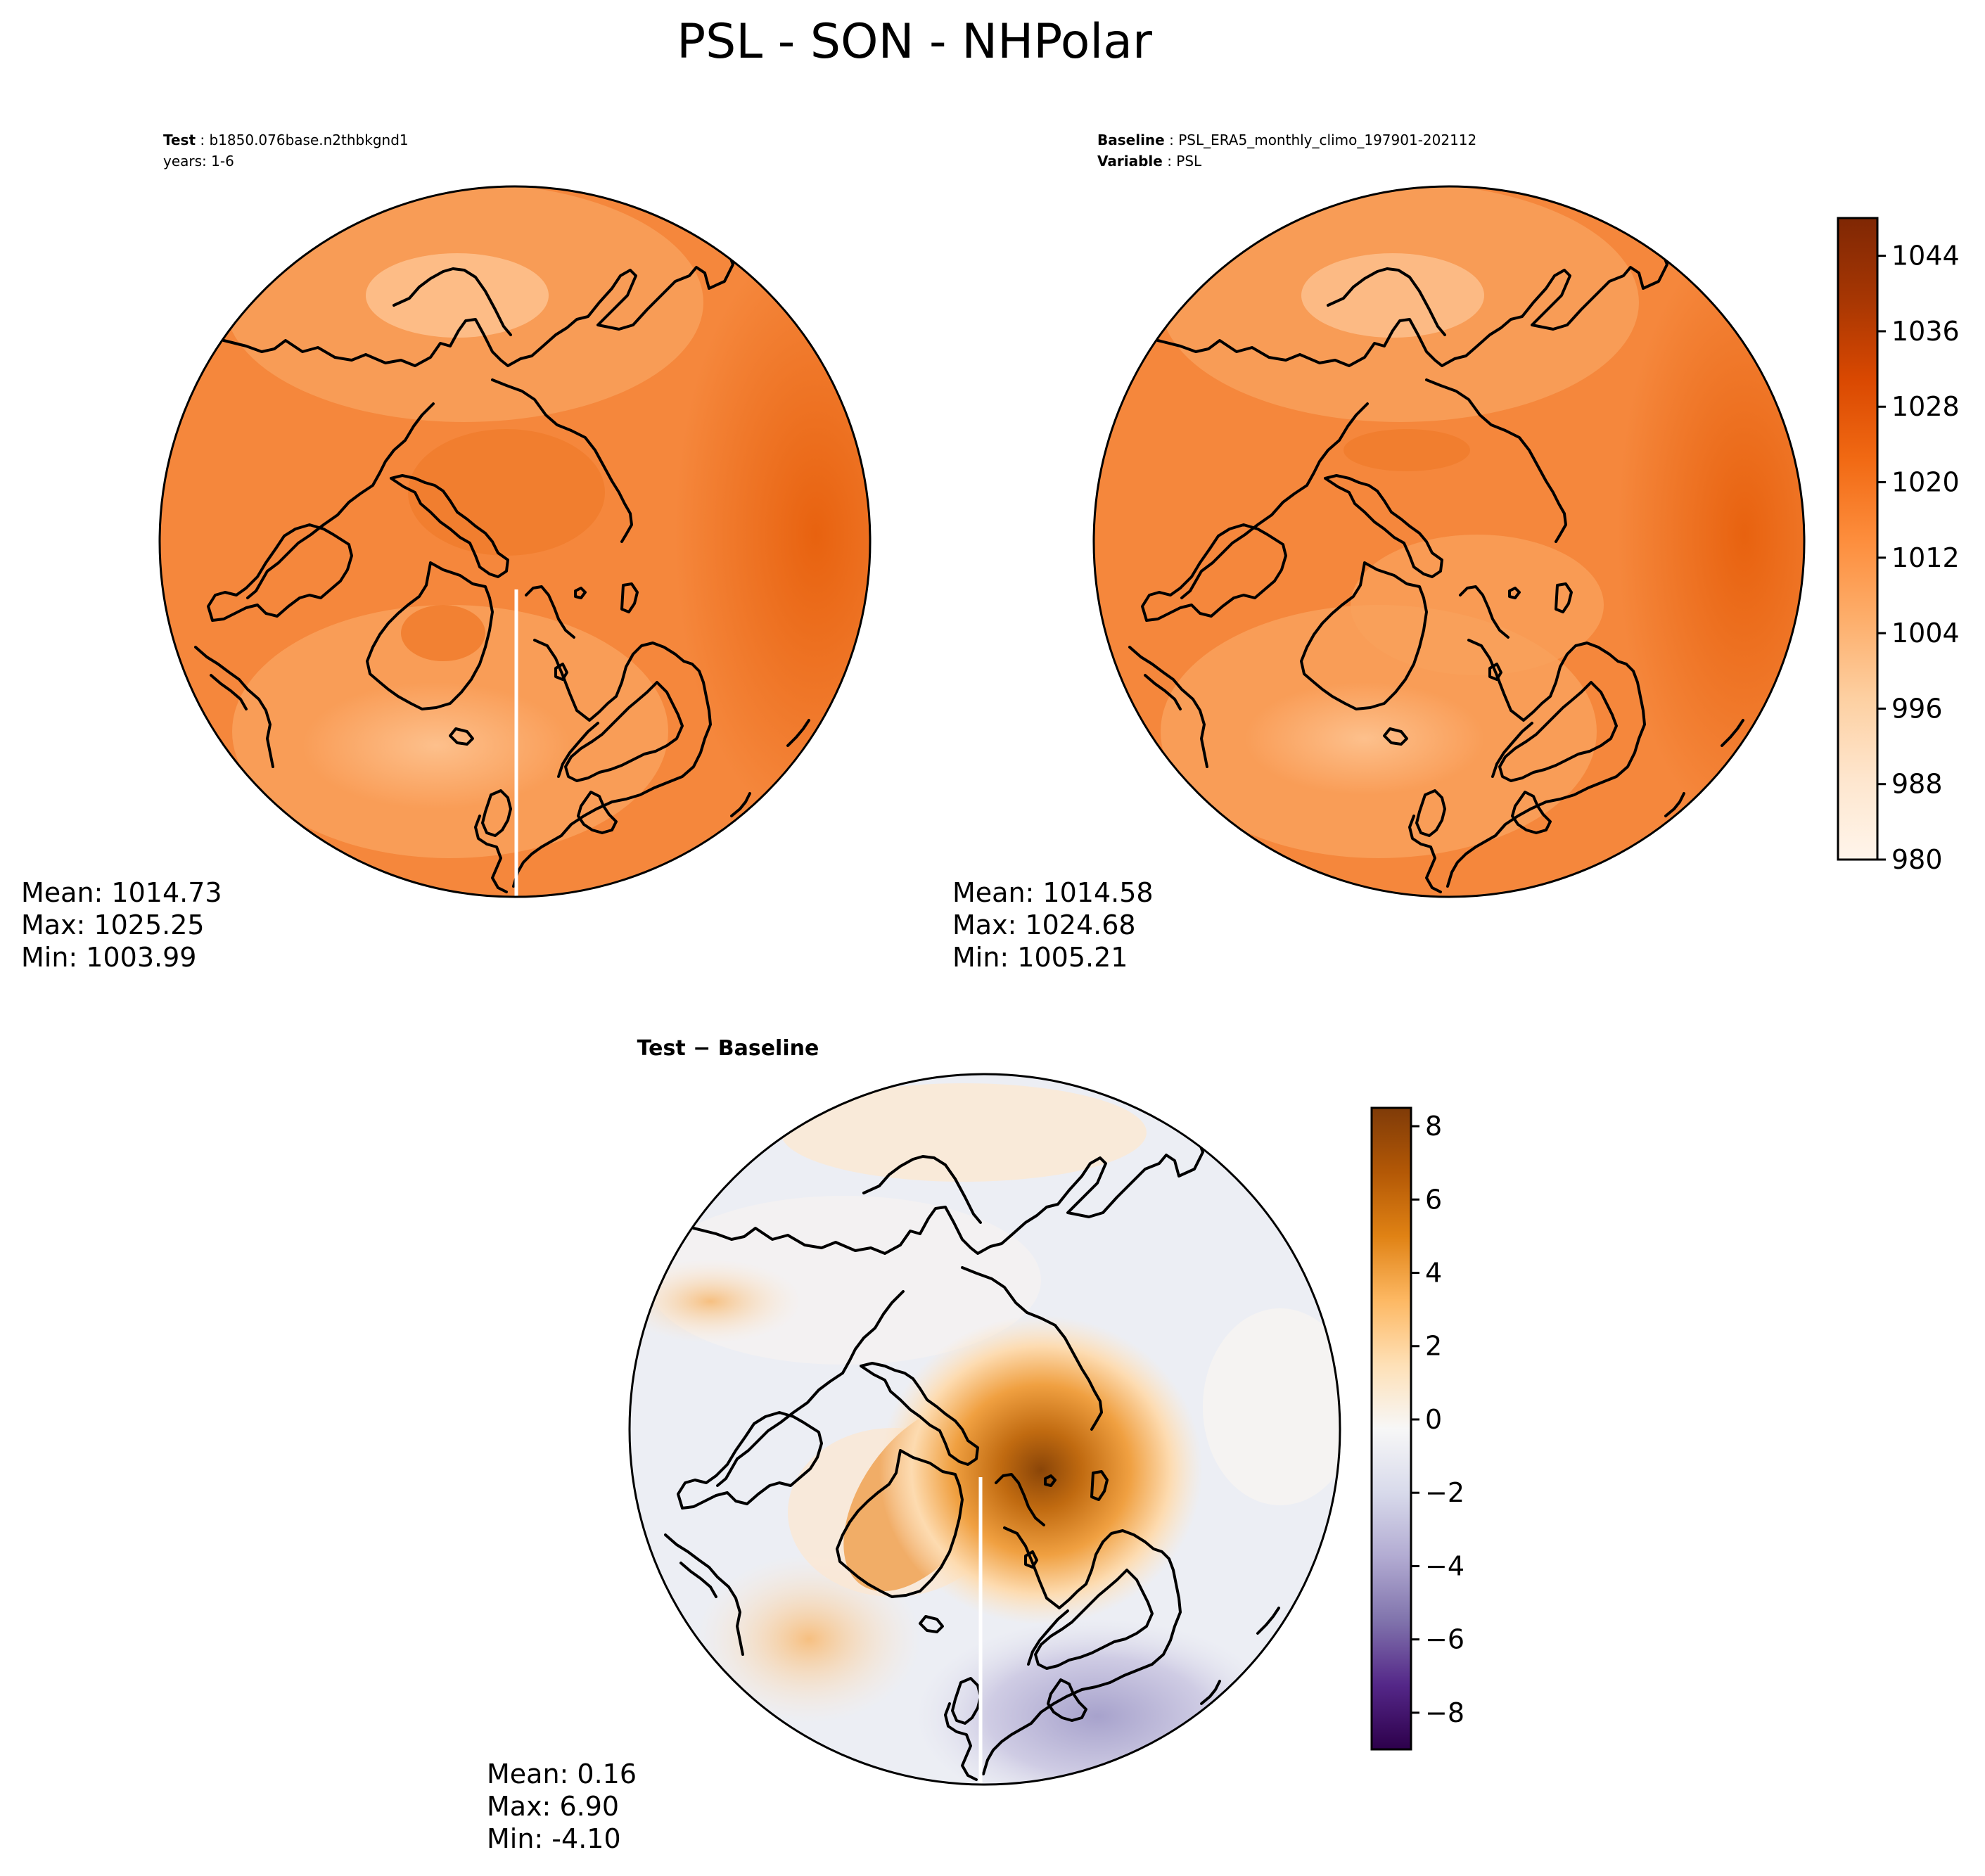 The height and width of the screenshot is (1876, 1985). Describe the element at coordinates (1444, 1712) in the screenshot. I see `colorbar-diff-tick-label: −8` at that location.